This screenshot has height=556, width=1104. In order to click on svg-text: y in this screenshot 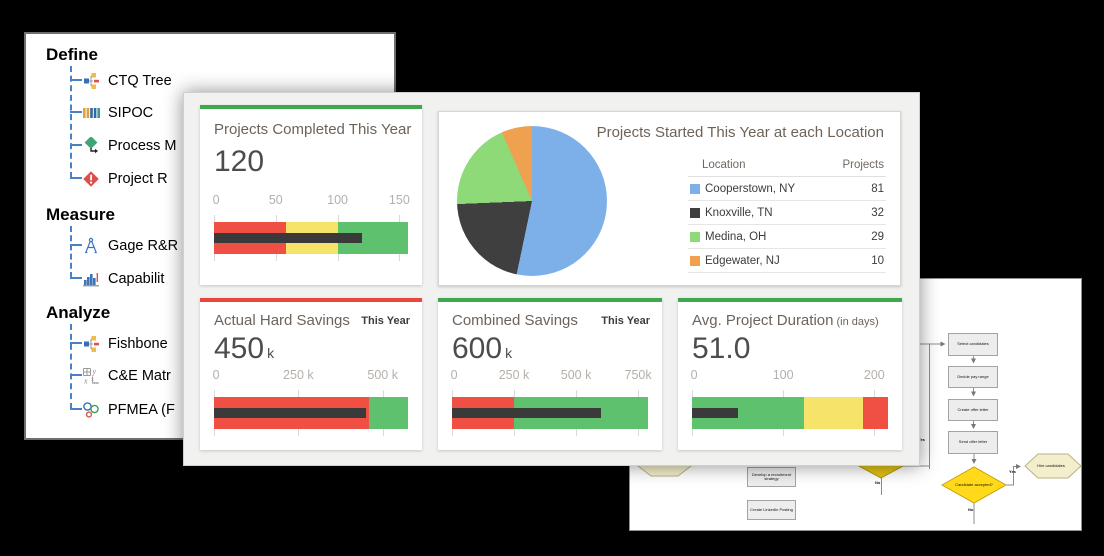, I will do `click(94, 371)`.